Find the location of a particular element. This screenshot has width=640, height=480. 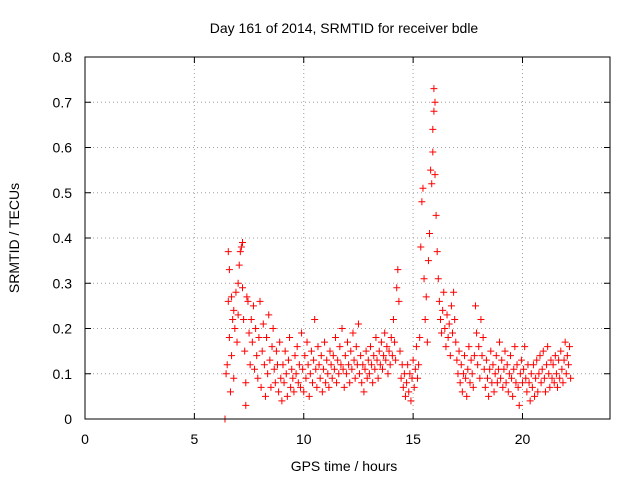

y-tick-label: 0.2 is located at coordinates (63, 329).